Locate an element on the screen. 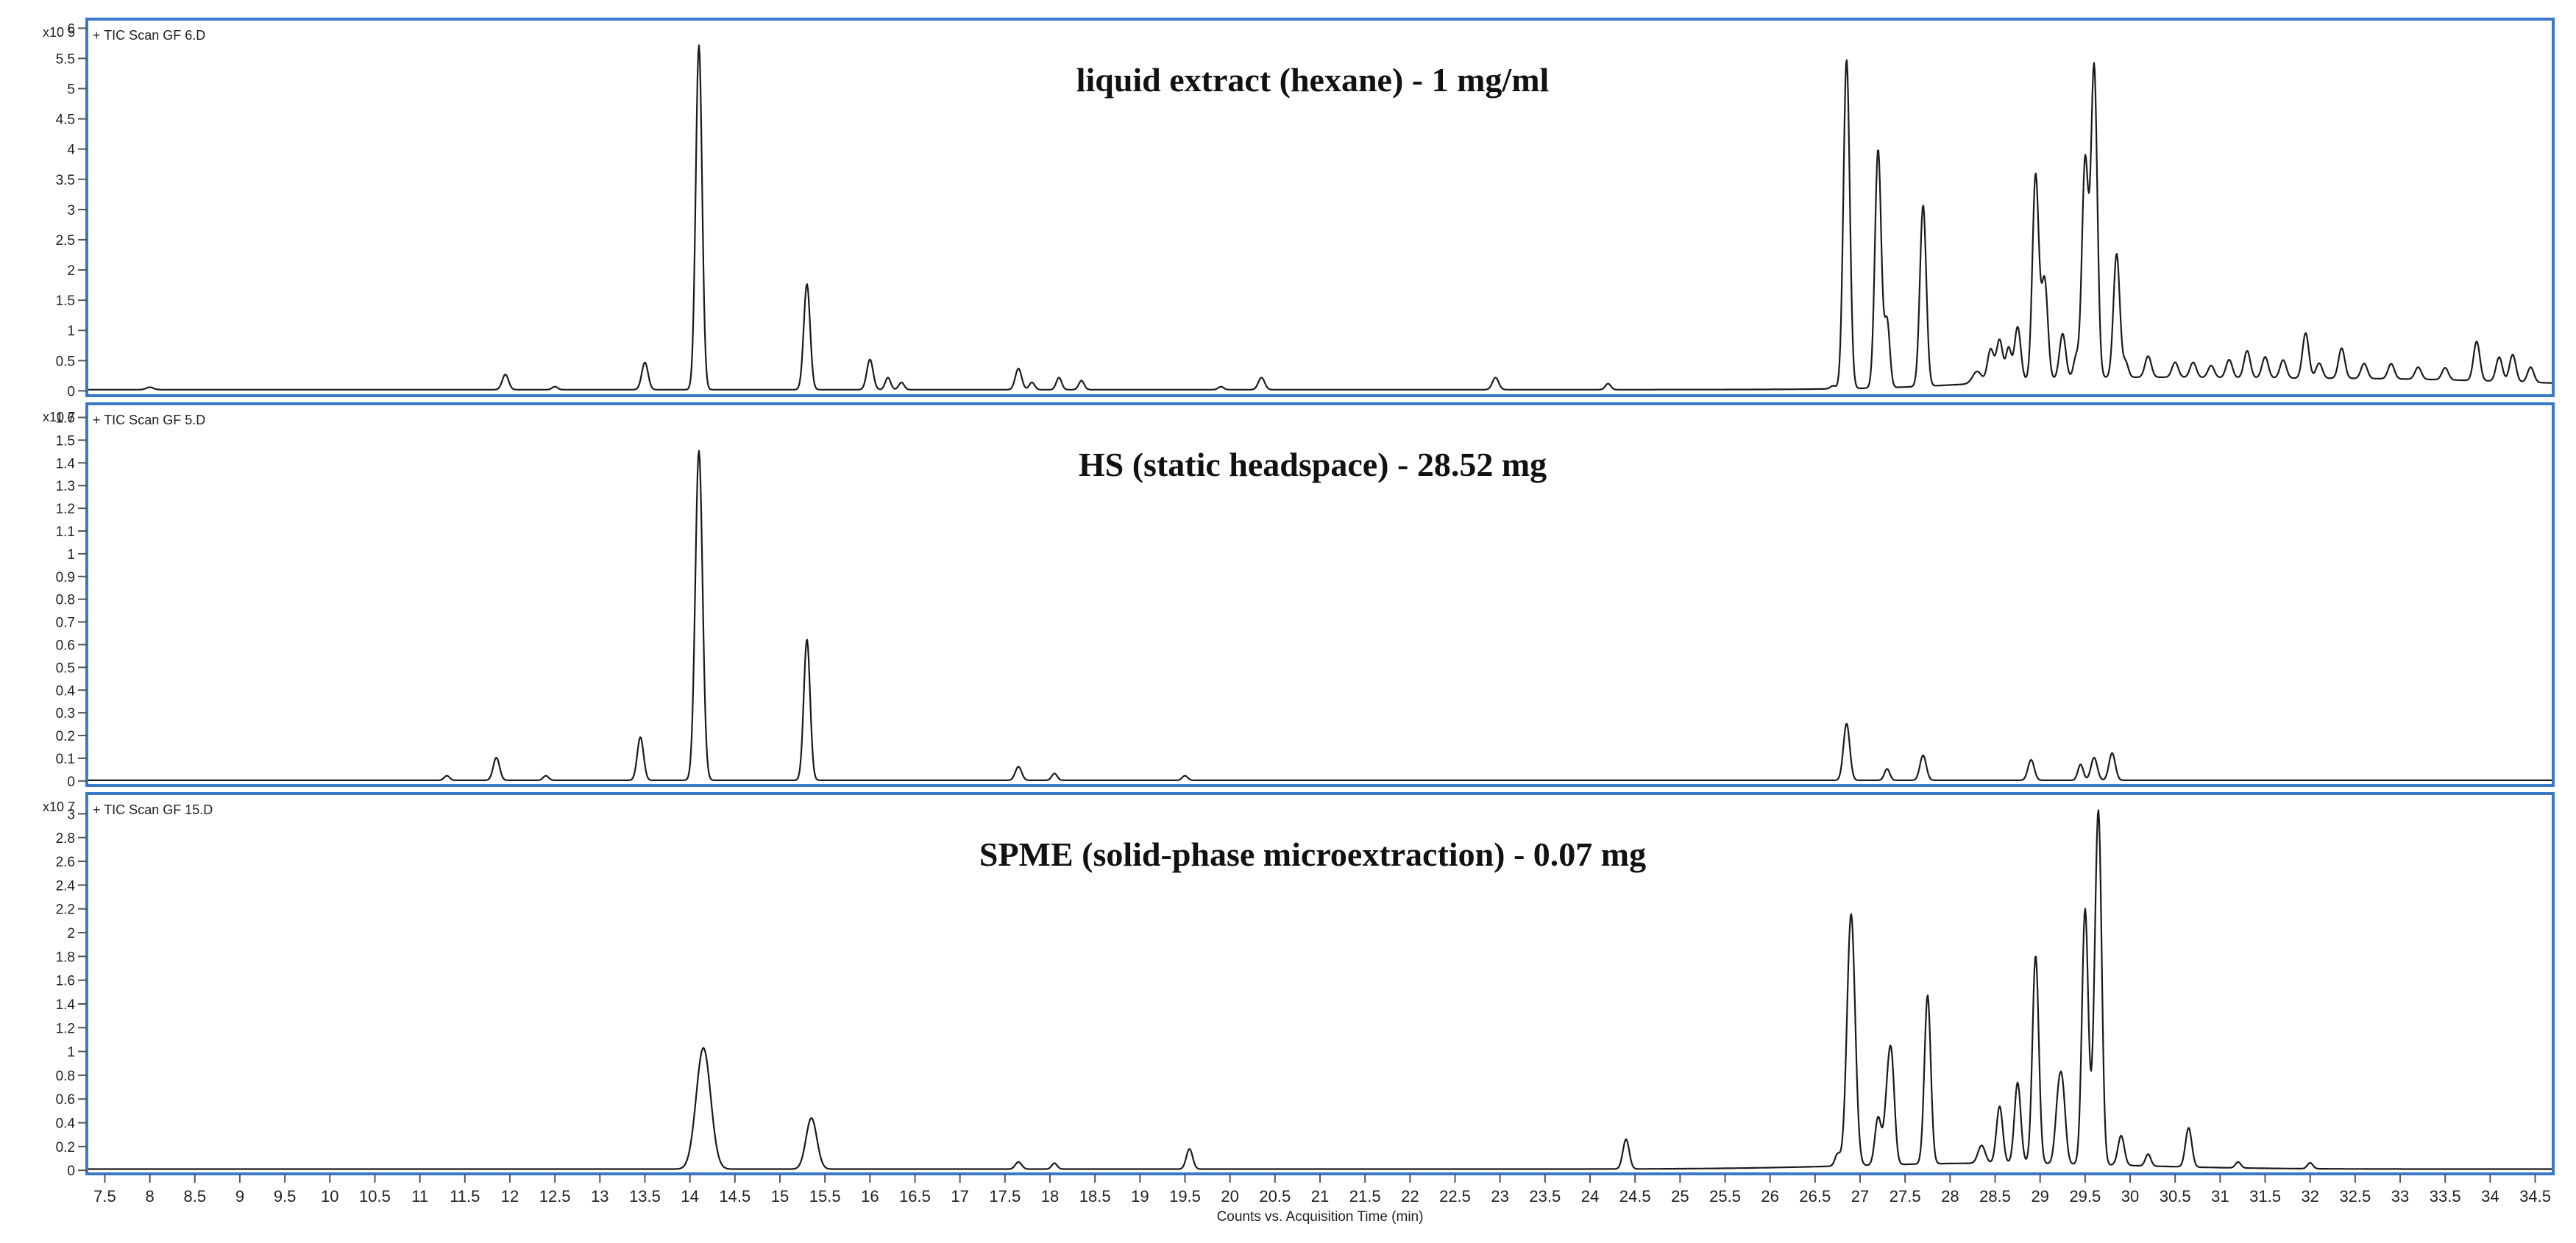  y-tick-label: 2 is located at coordinates (71, 271).